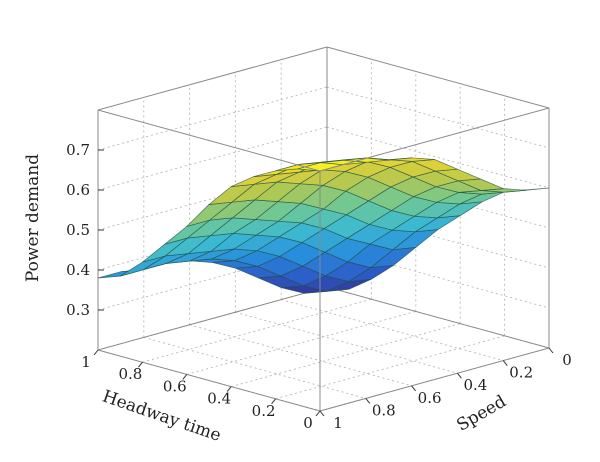 The height and width of the screenshot is (462, 600). I want to click on x-tick-label-1: 0.2, so click(521, 373).